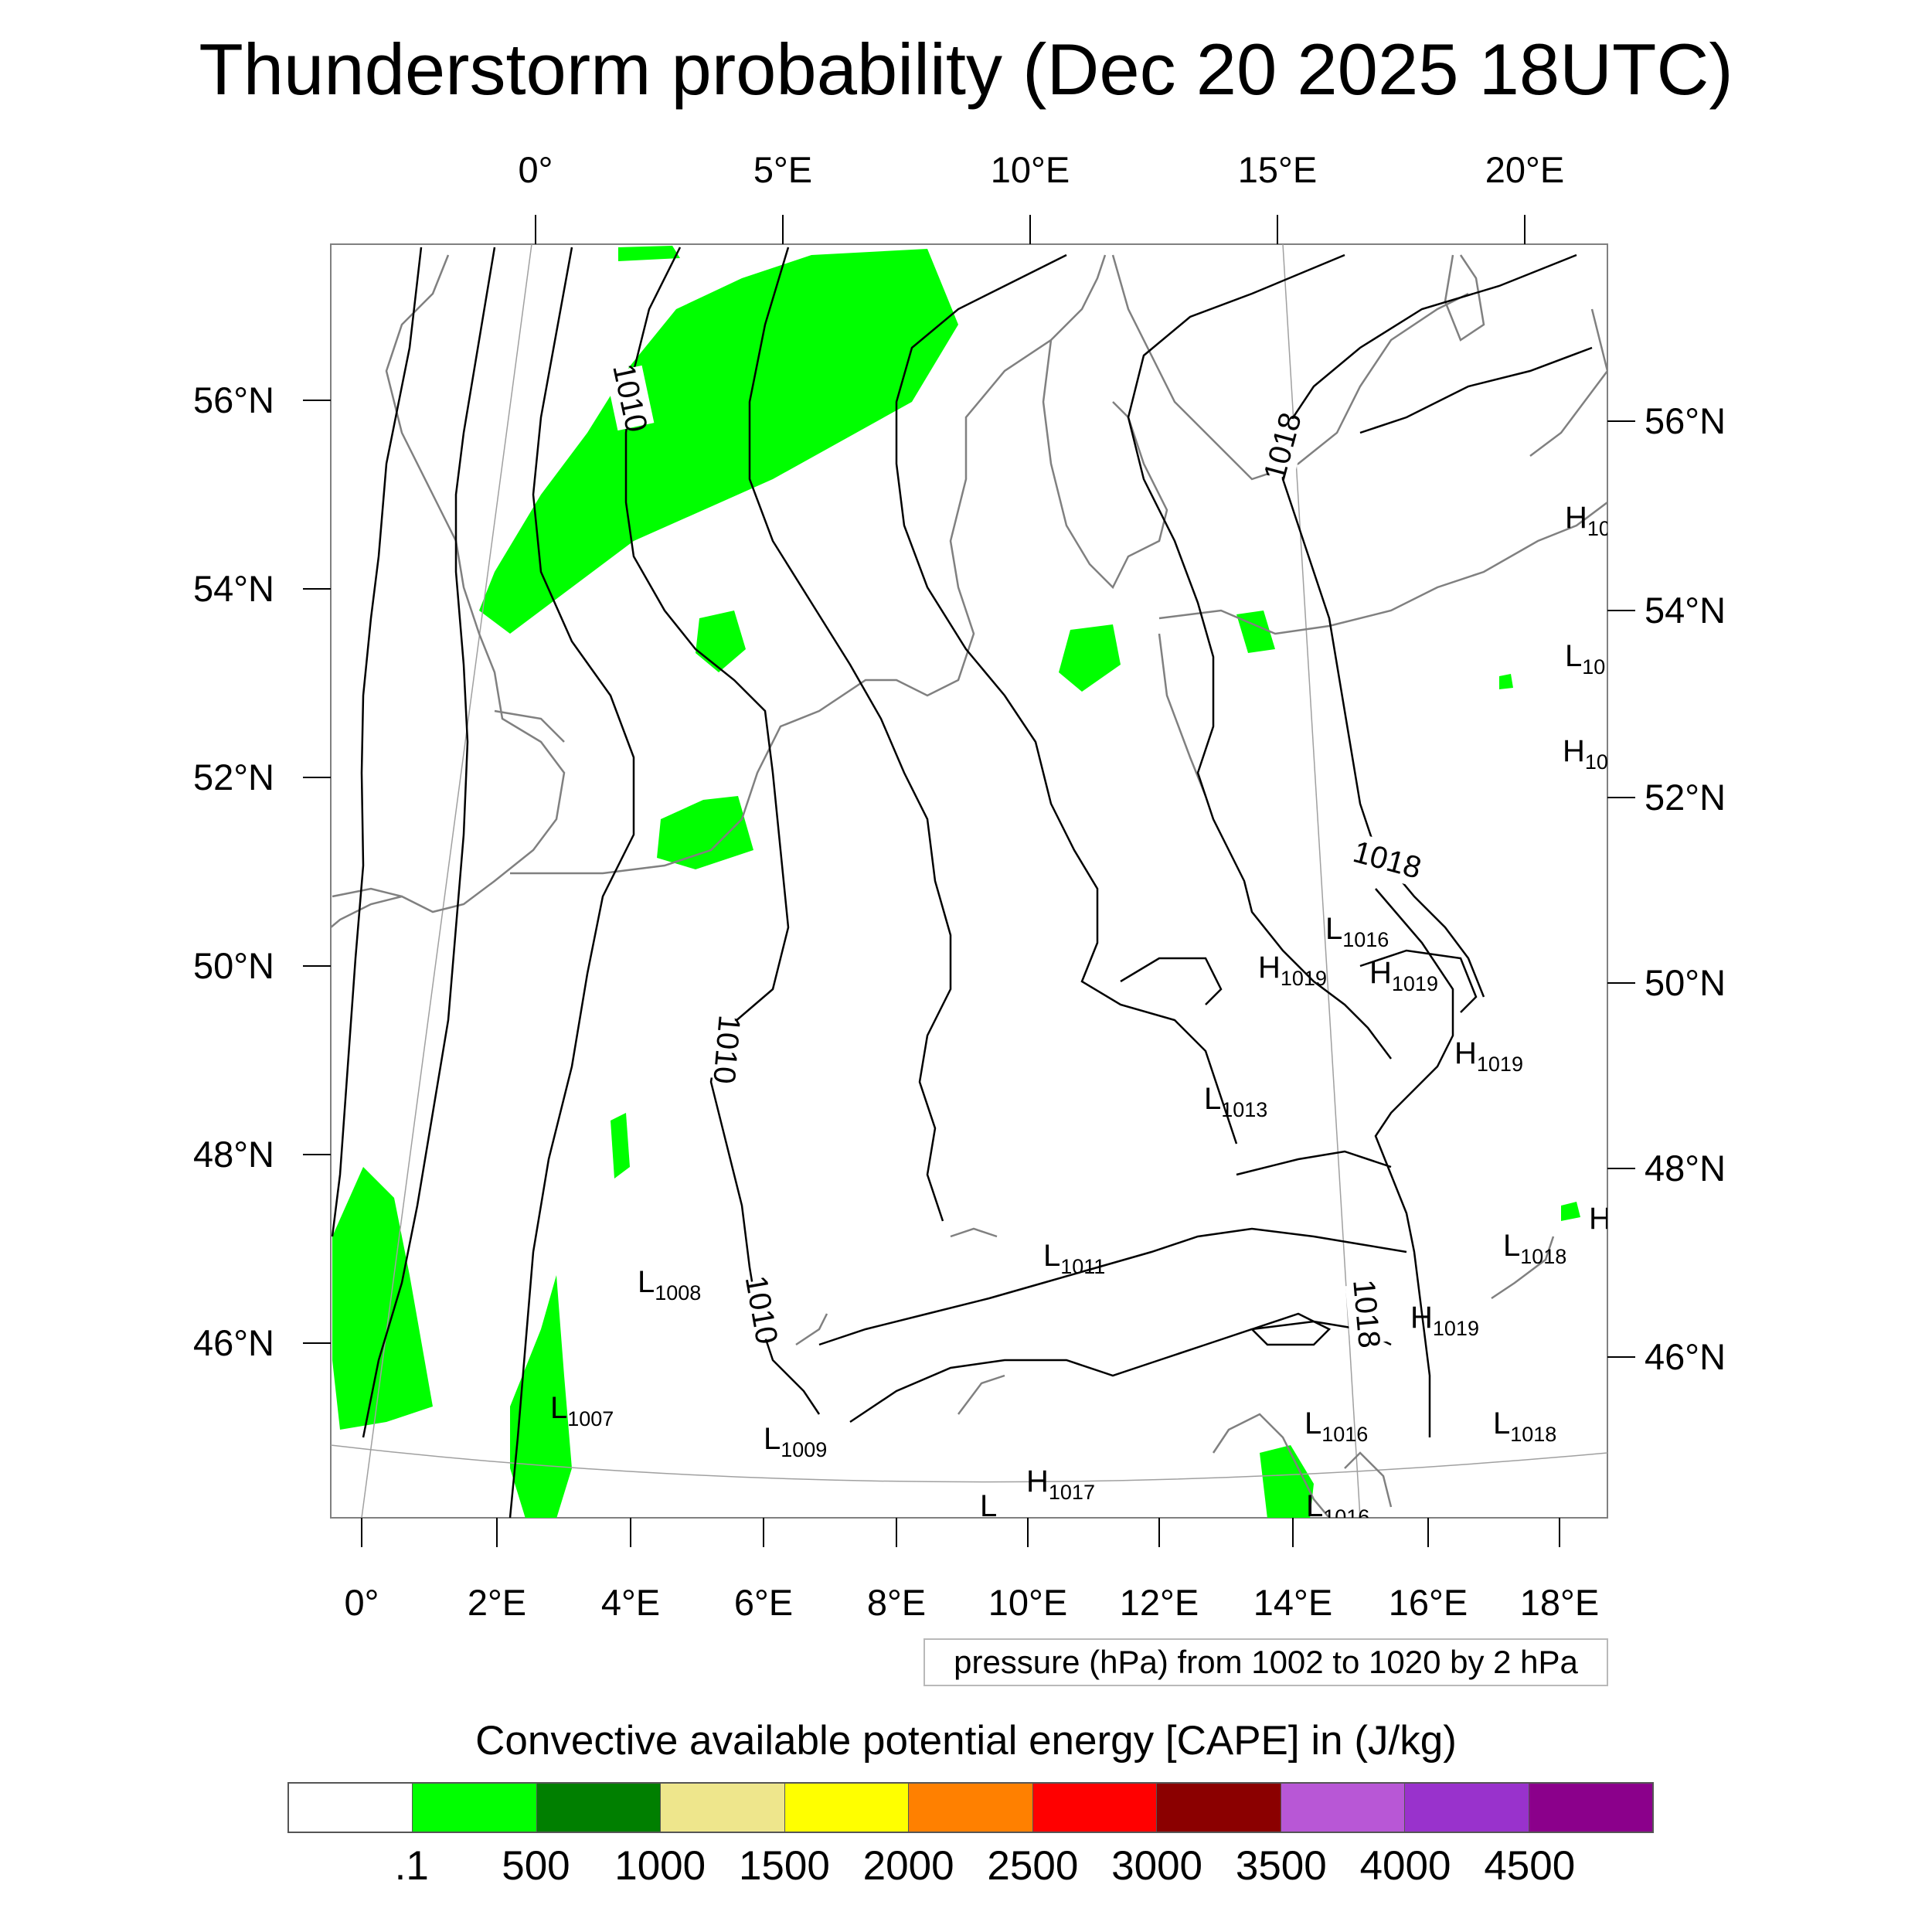 Image resolution: width=1932 pixels, height=1932 pixels. Describe the element at coordinates (536, 1866) in the screenshot. I see `colorbar-label: 500` at that location.